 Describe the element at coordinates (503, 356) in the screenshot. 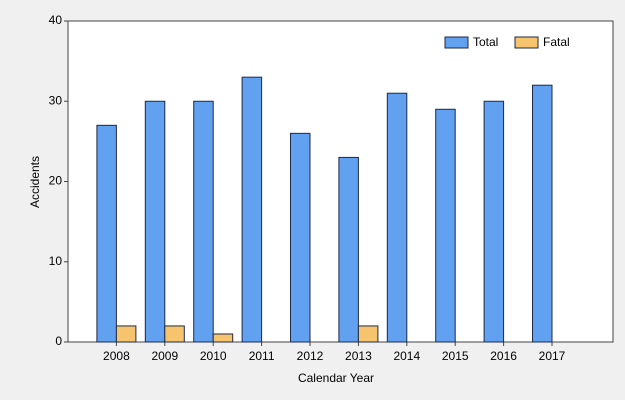

I see `x-tick-label: 2016` at that location.